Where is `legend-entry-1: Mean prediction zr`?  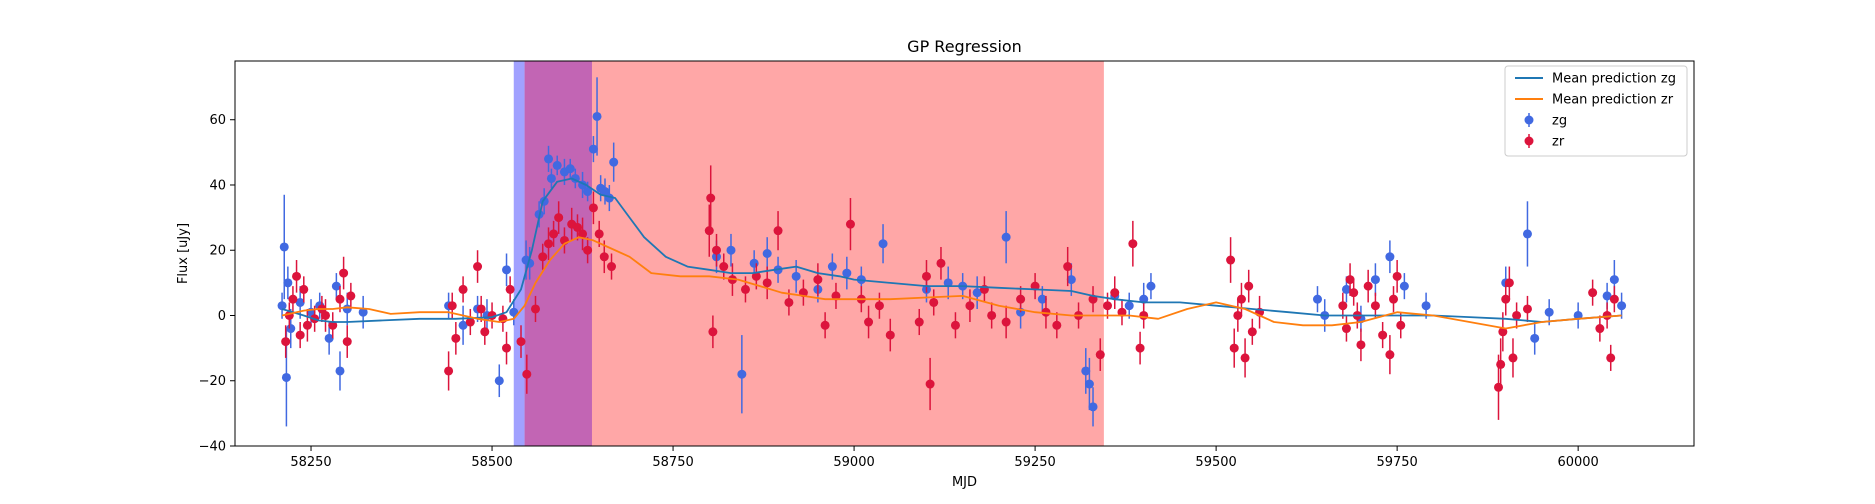
legend-entry-1: Mean prediction zr is located at coordinates (1594, 100).